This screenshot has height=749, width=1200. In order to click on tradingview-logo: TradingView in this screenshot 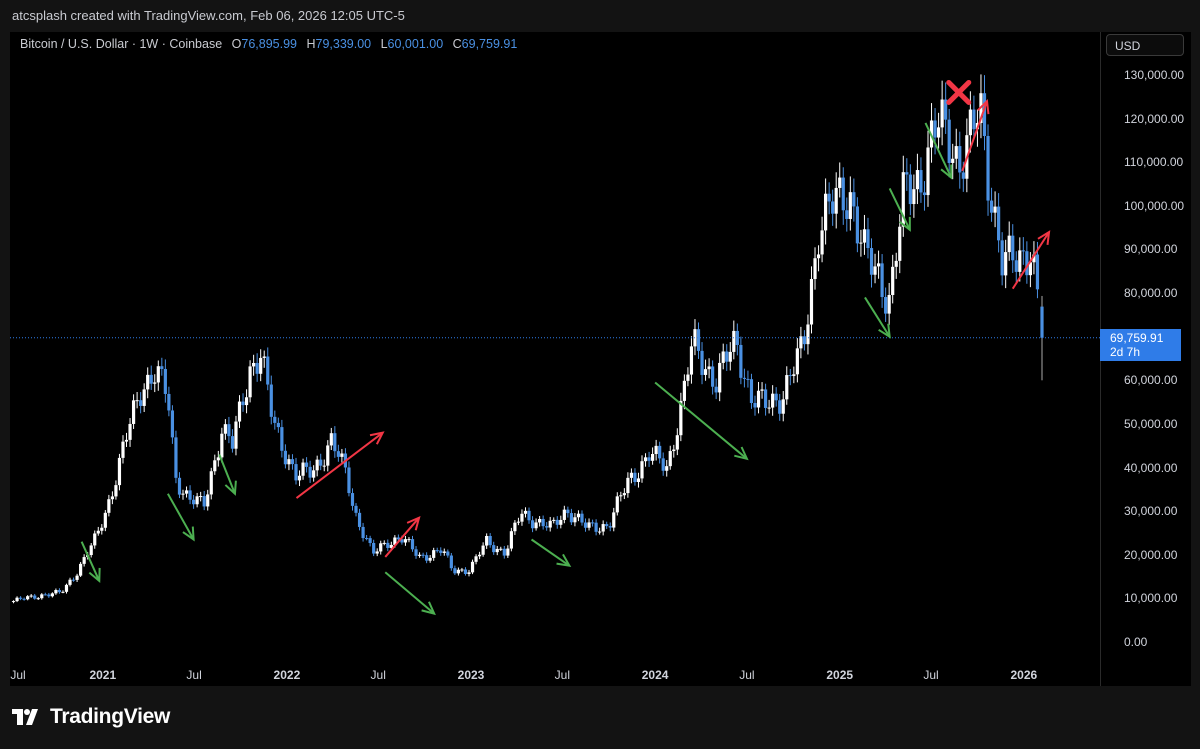, I will do `click(91, 717)`.